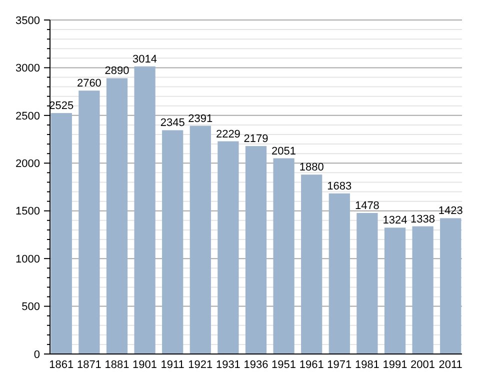 The height and width of the screenshot is (373, 488). Describe the element at coordinates (367, 365) in the screenshot. I see `x-tick-label: 1981` at that location.